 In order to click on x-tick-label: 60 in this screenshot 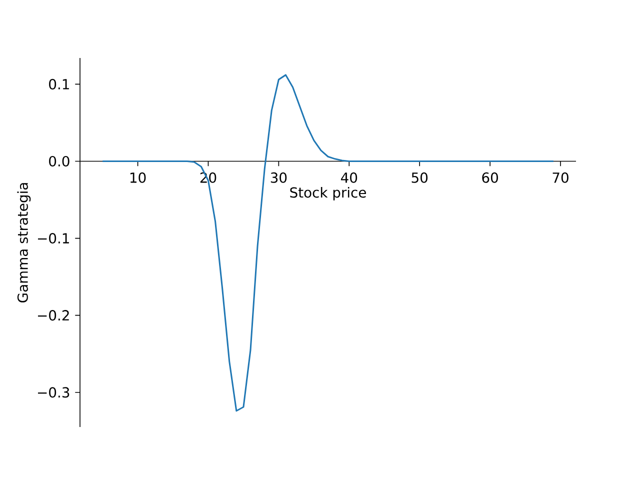, I will do `click(490, 177)`.